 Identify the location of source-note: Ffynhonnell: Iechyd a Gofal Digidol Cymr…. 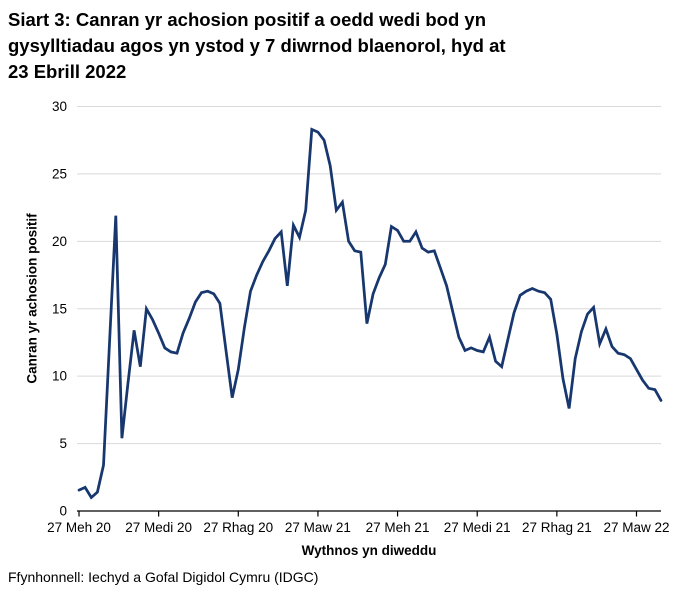
(163, 577).